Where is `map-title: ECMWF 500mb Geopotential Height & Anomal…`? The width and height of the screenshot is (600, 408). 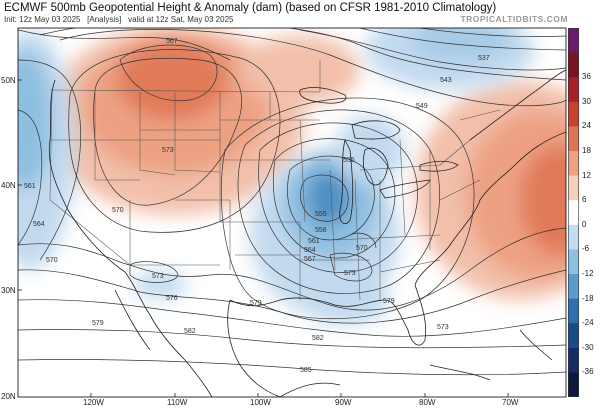 map-title: ECMWF 500mb Geopotential Height & Anomal… is located at coordinates (250, 8).